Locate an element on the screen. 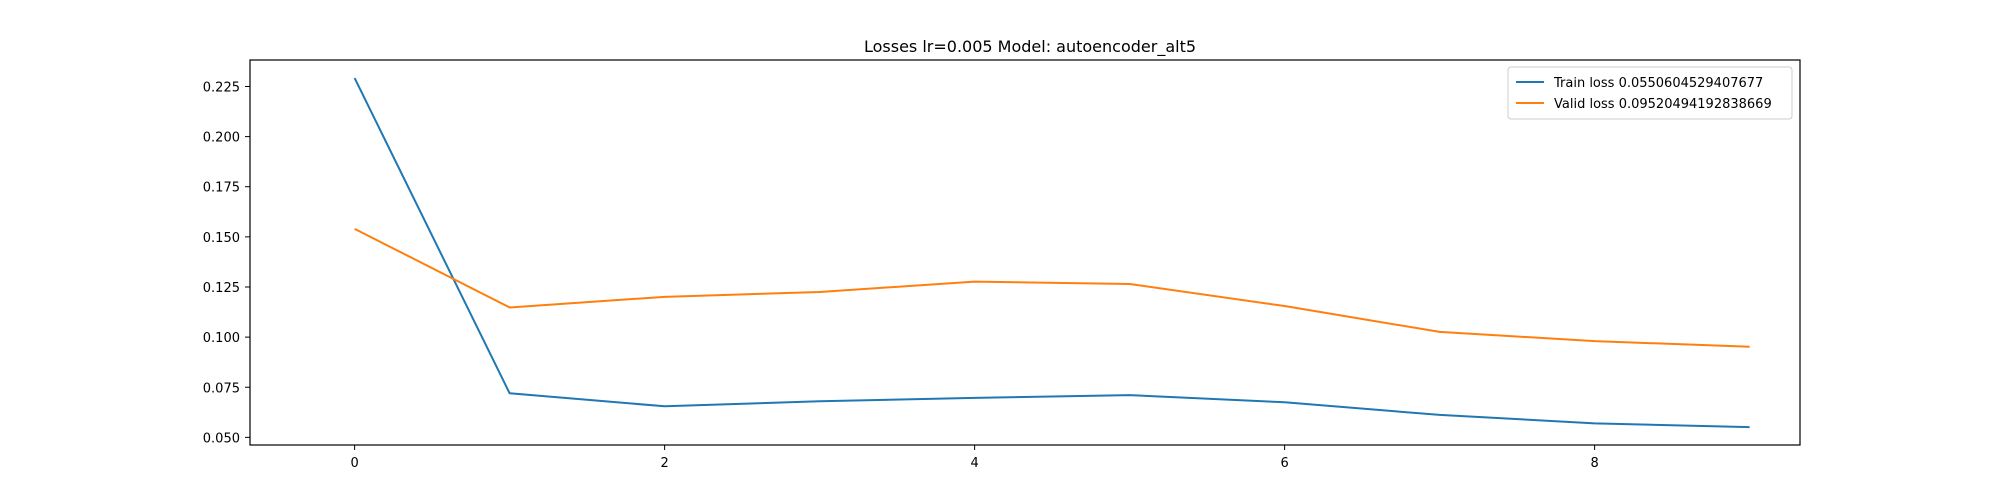  x-tick-label: 0 is located at coordinates (354, 463).